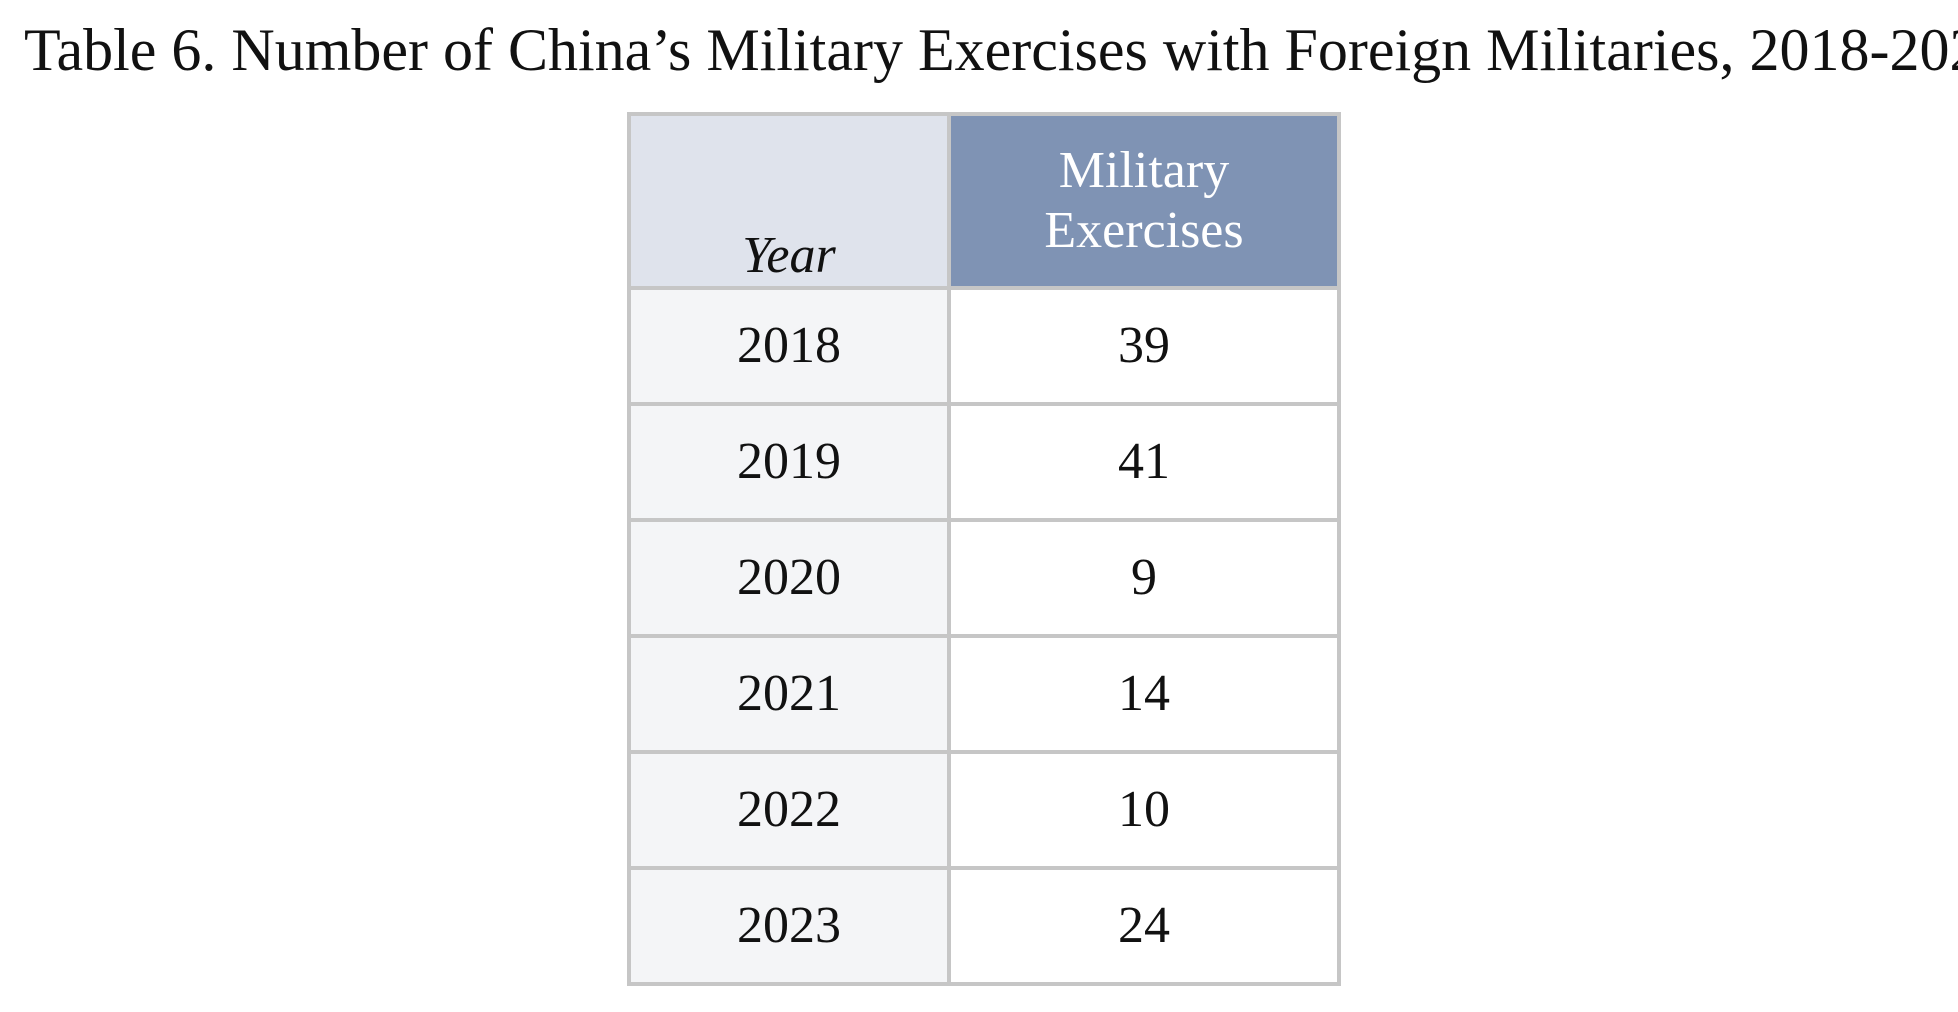  Describe the element at coordinates (1144, 578) in the screenshot. I see `exercises-value-cell: 9` at that location.